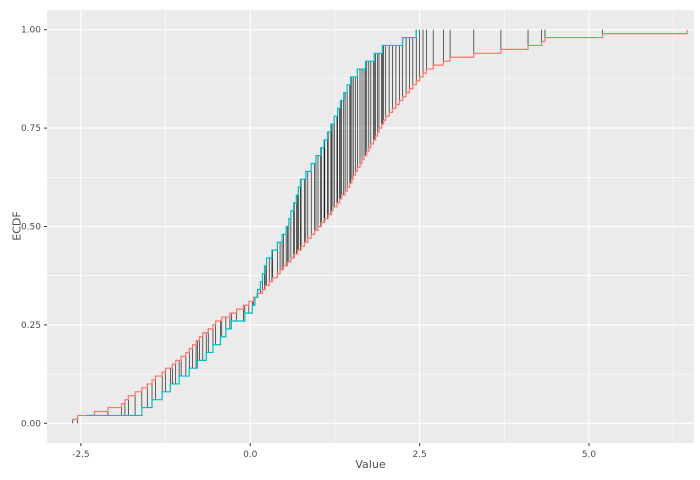 The height and width of the screenshot is (480, 700). What do you see at coordinates (419, 455) in the screenshot?
I see `x-tick-label: 2.5` at bounding box center [419, 455].